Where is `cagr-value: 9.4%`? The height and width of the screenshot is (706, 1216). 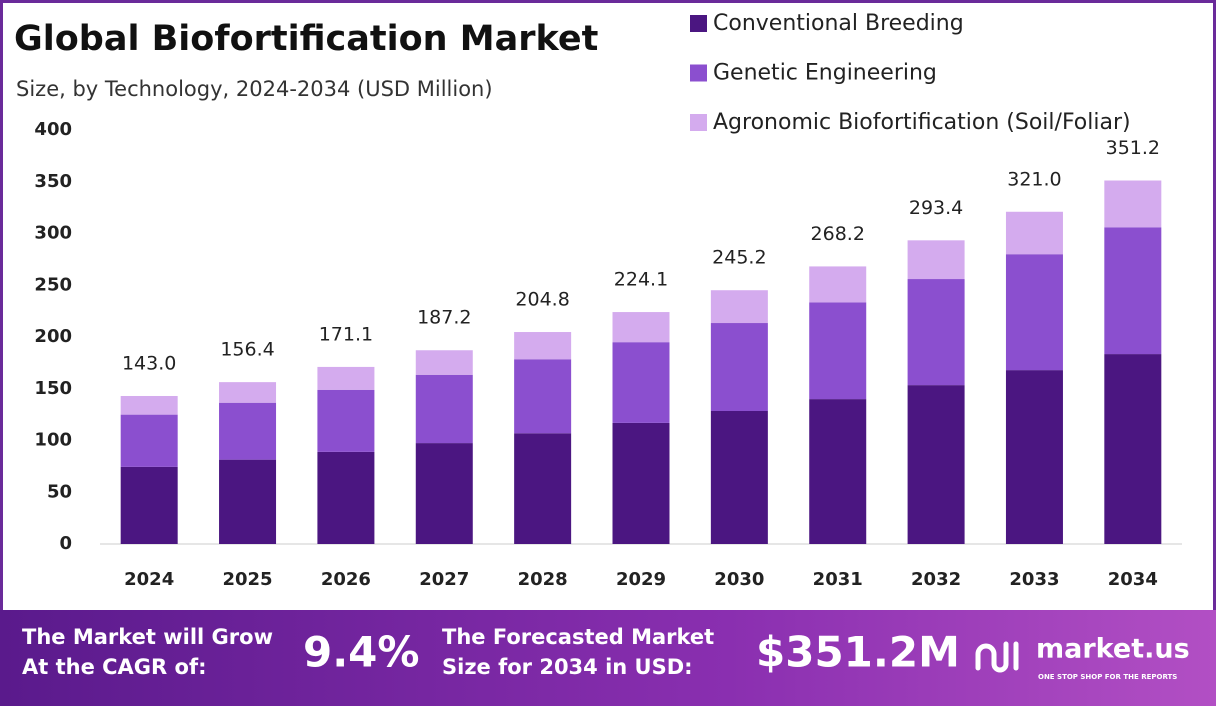
cagr-value: 9.4% is located at coordinates (361, 652).